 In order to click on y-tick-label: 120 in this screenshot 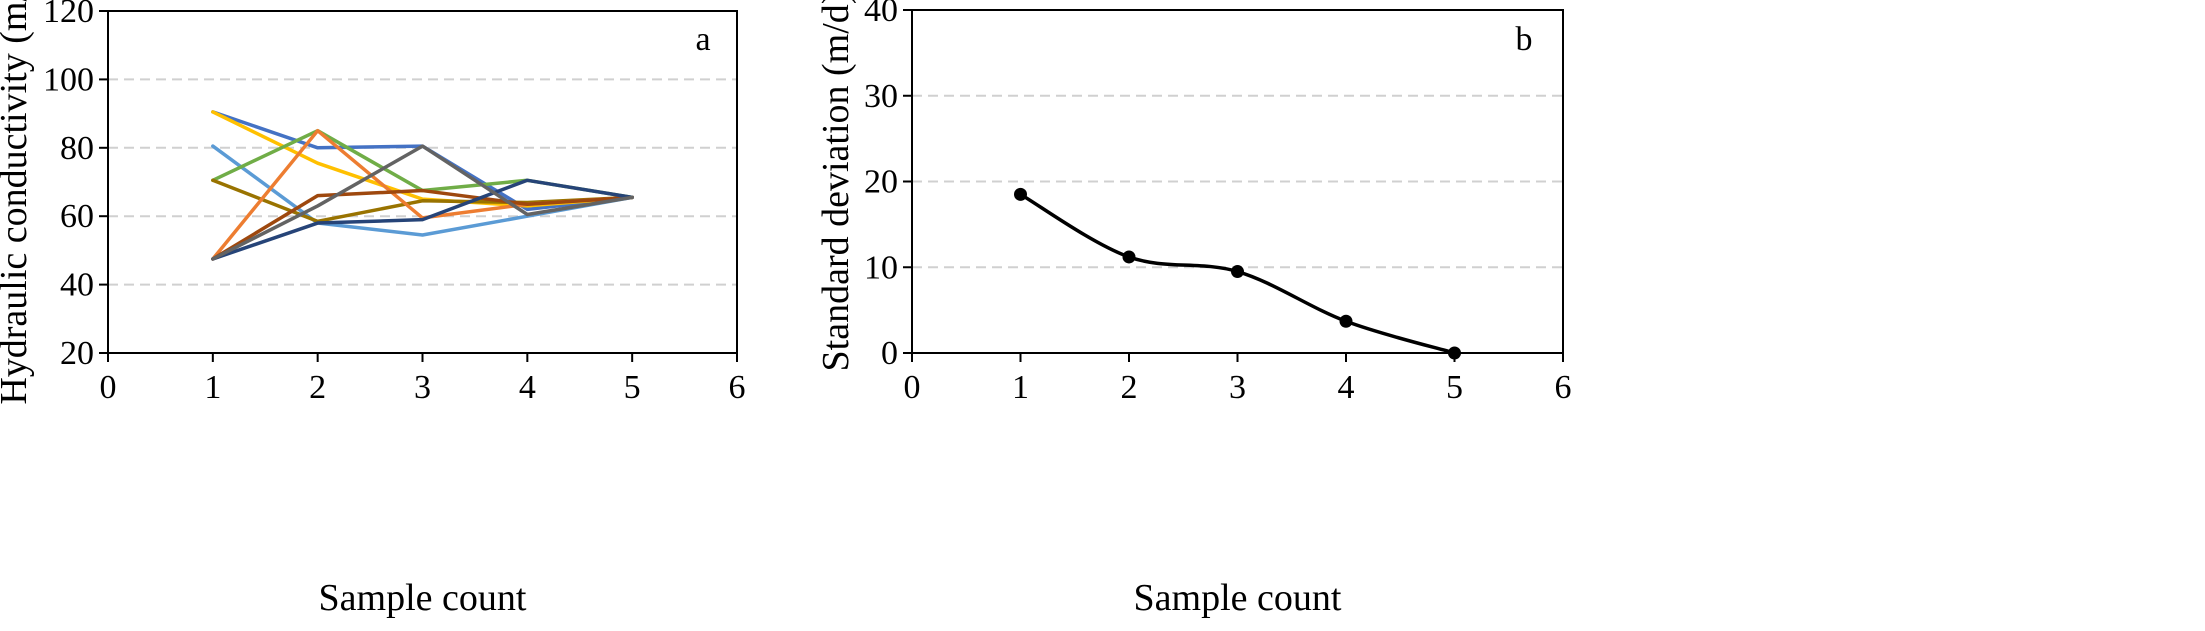, I will do `click(68, 15)`.